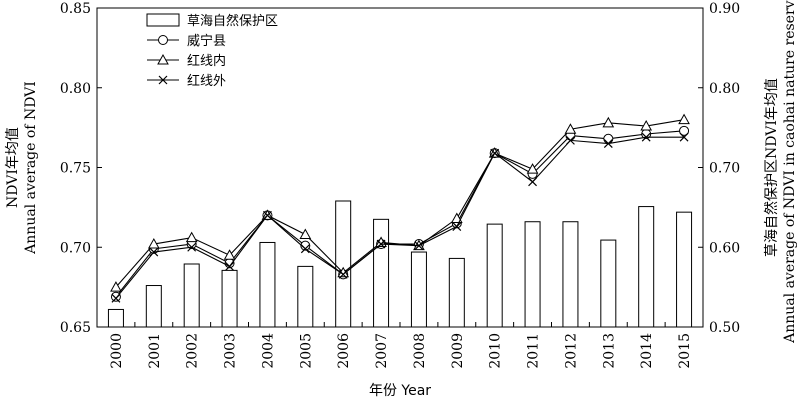  I want to click on point-x-2002, so click(192, 247).